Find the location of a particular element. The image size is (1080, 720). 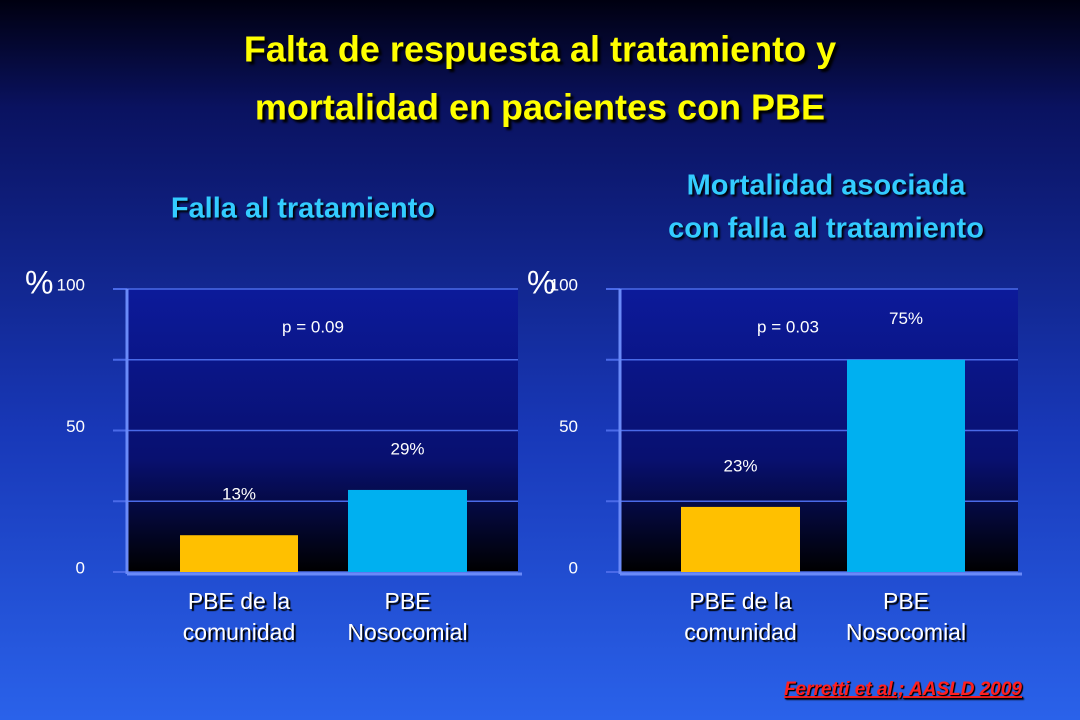

slide-title: mortalidad en pacientes con PBE is located at coordinates (540, 107).